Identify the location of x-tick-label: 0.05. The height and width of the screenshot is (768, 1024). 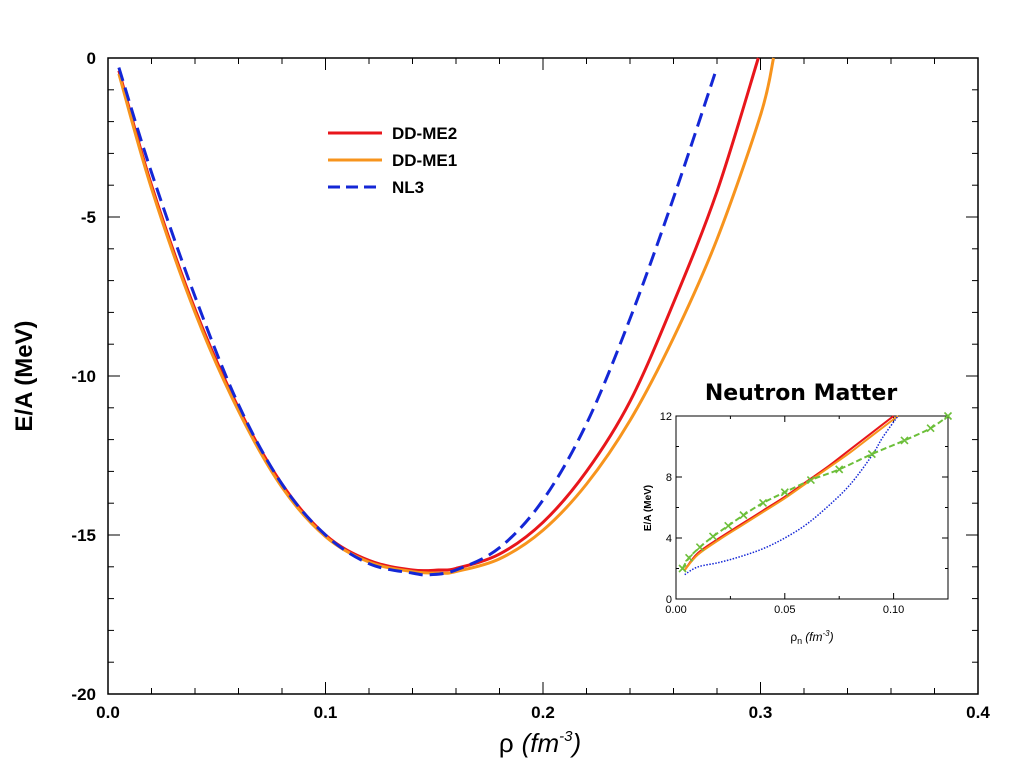
(784, 610).